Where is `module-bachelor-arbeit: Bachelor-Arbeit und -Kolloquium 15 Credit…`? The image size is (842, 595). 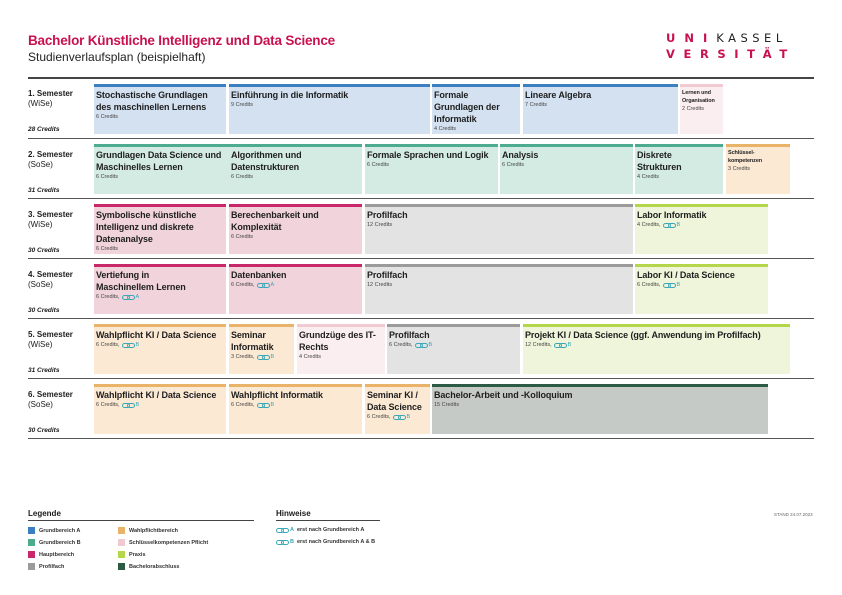 module-bachelor-arbeit: Bachelor-Arbeit und -Kolloquium 15 Credit… is located at coordinates (600, 409).